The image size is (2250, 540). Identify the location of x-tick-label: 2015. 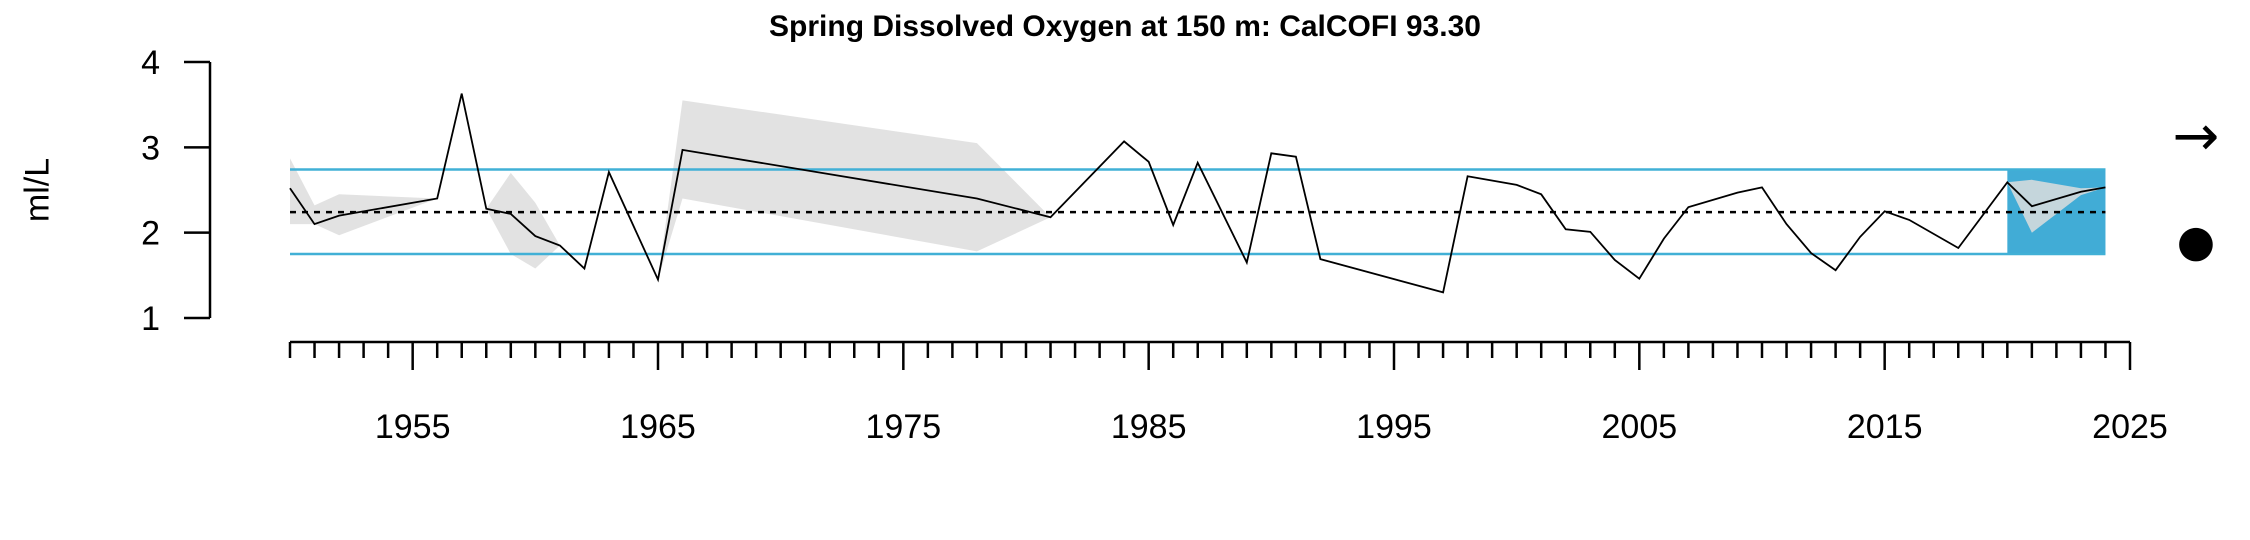
(1885, 427).